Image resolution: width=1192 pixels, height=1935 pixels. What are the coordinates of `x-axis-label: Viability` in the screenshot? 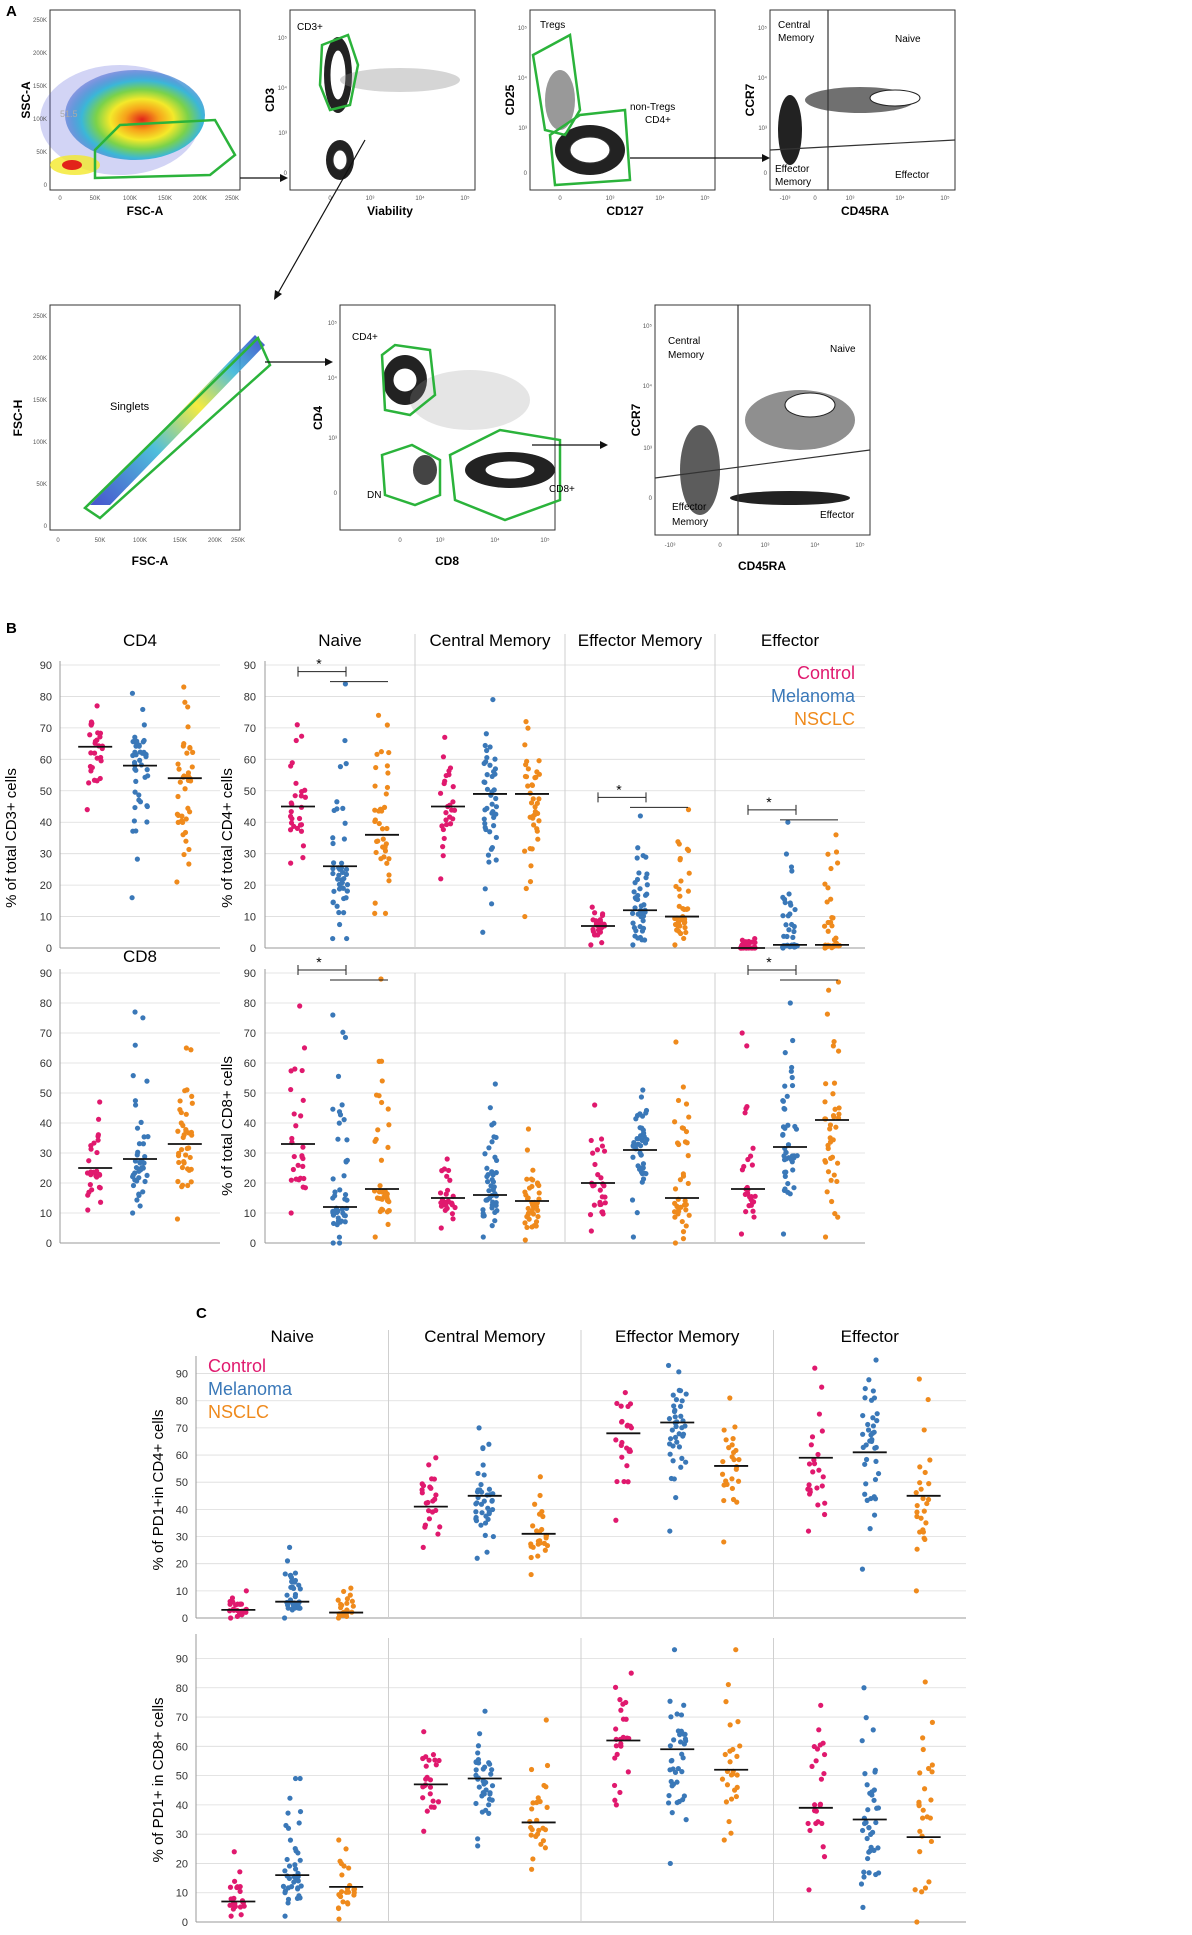 It's located at (390, 211).